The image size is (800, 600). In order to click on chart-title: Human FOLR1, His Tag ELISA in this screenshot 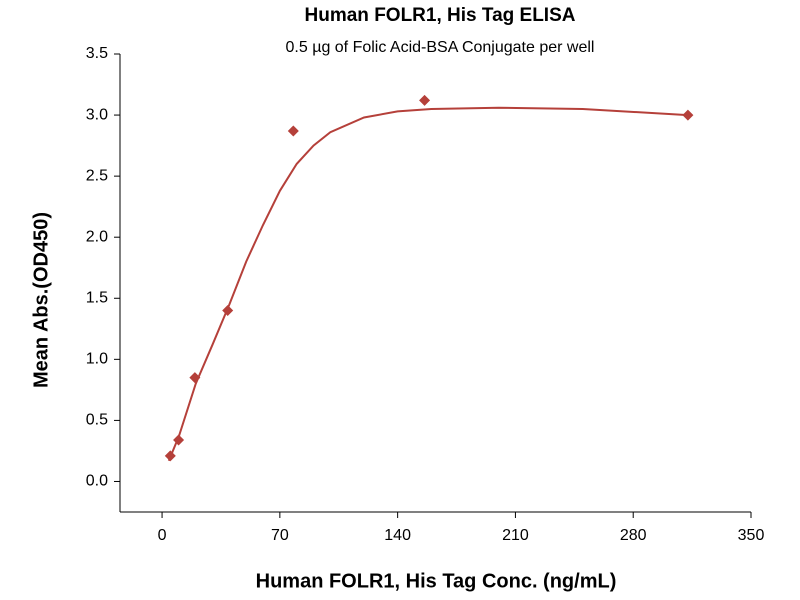, I will do `click(440, 15)`.